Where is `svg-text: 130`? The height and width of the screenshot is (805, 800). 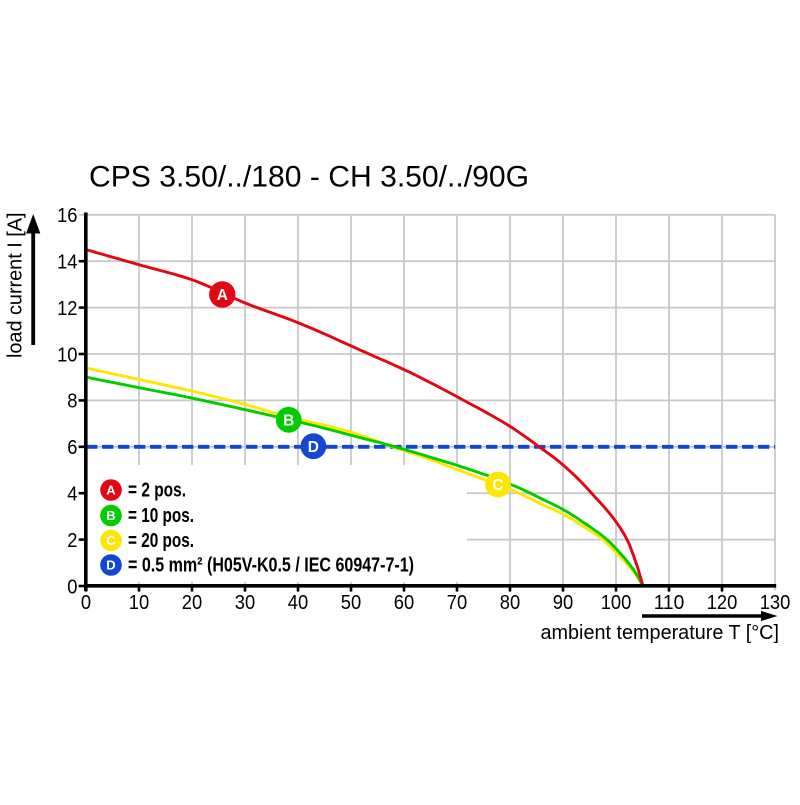
svg-text: 130 is located at coordinates (775, 603).